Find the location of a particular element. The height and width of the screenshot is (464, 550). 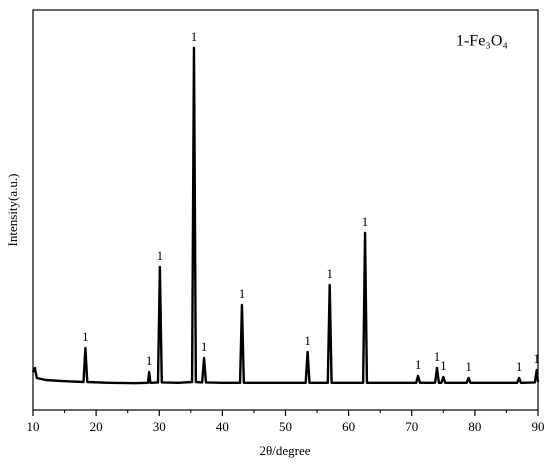

x-axis-label: 2θ/degree is located at coordinates (285, 450).